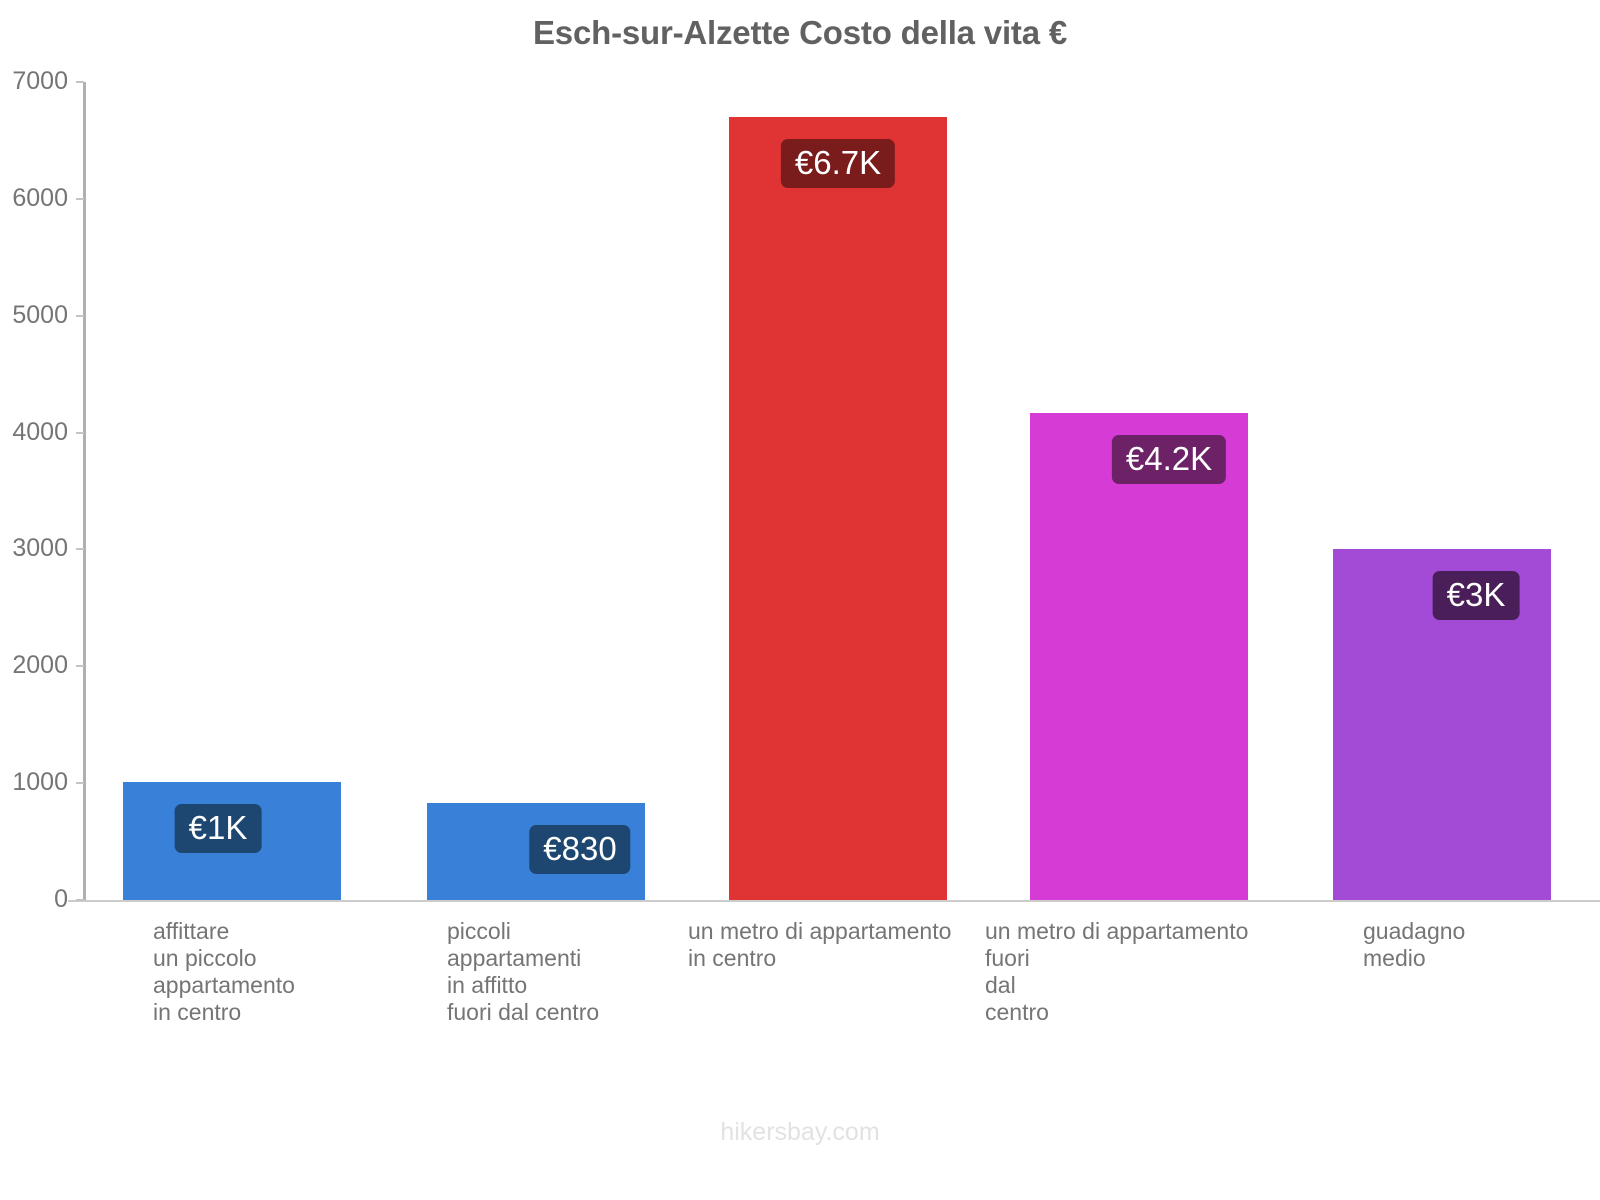  What do you see at coordinates (40, 431) in the screenshot?
I see `y-axis-tick-label: 4000` at bounding box center [40, 431].